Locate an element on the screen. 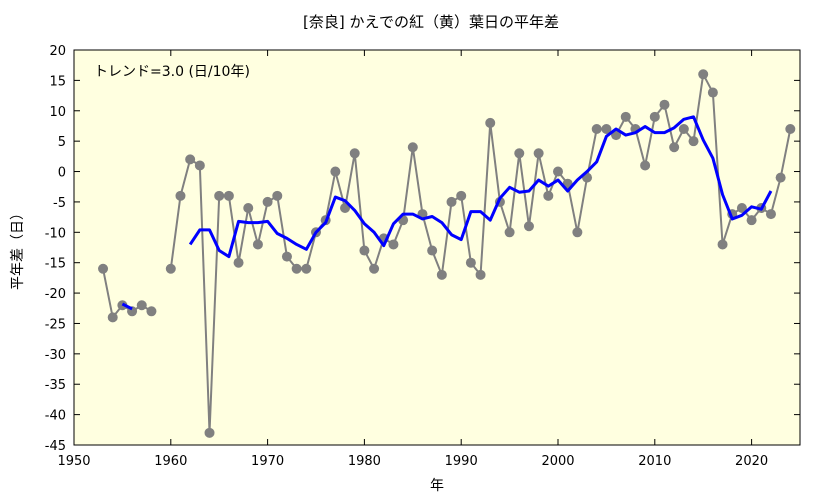 Image resolution: width=833 pixels, height=502 pixels. y-tick-label: -20 is located at coordinates (55, 294).